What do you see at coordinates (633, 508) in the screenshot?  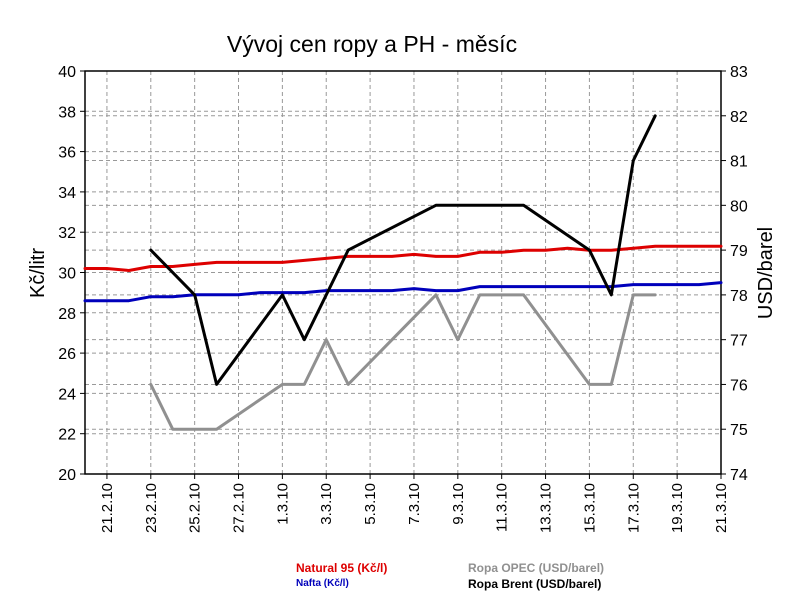 I see `x-tick-label: 17.3.10` at bounding box center [633, 508].